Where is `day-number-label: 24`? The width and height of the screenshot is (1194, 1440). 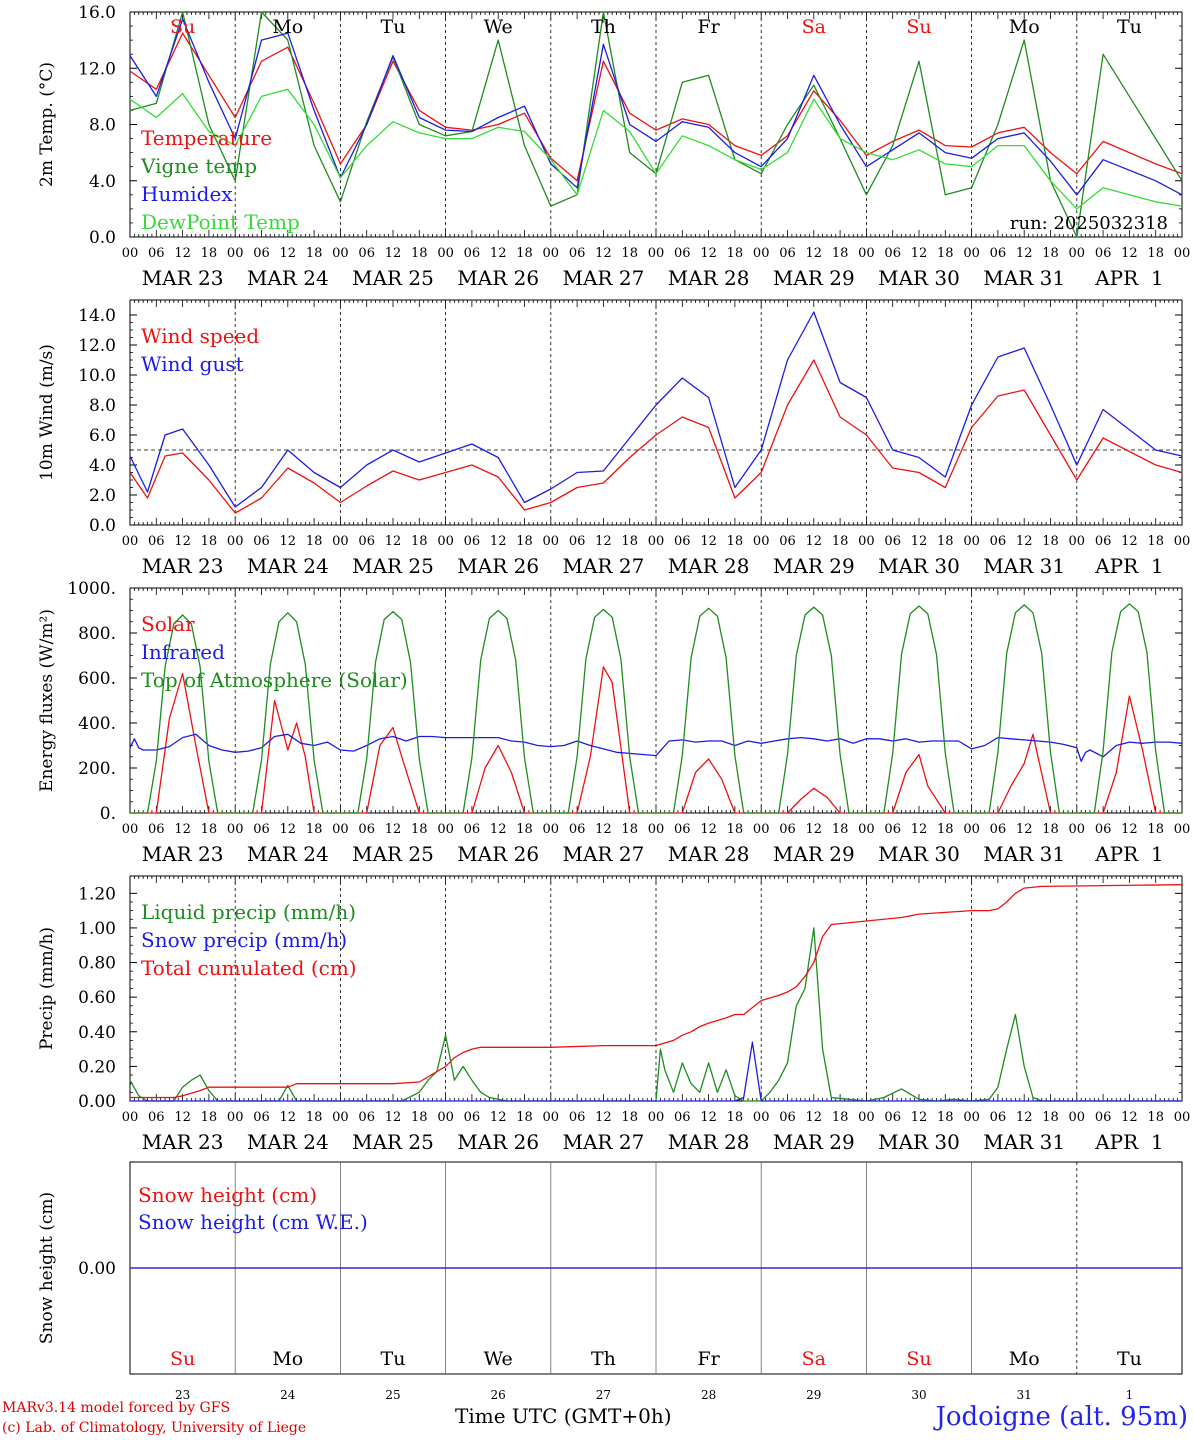
day-number-label: 24 is located at coordinates (288, 1395).